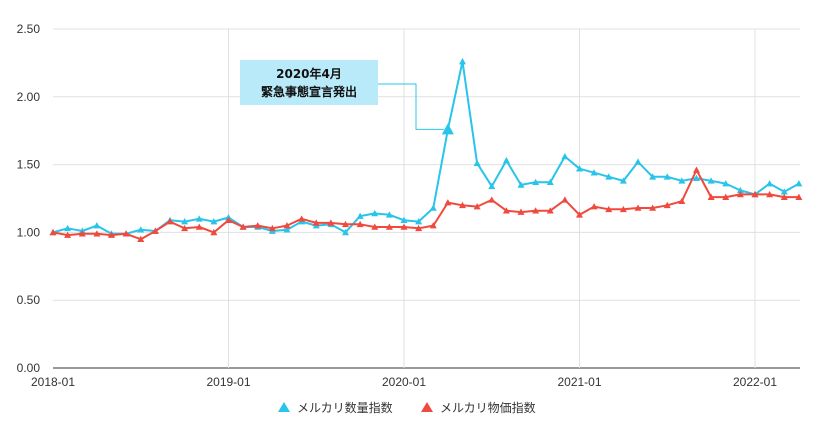  What do you see at coordinates (404, 382) in the screenshot?
I see `x-tick-label: 2020-01` at bounding box center [404, 382].